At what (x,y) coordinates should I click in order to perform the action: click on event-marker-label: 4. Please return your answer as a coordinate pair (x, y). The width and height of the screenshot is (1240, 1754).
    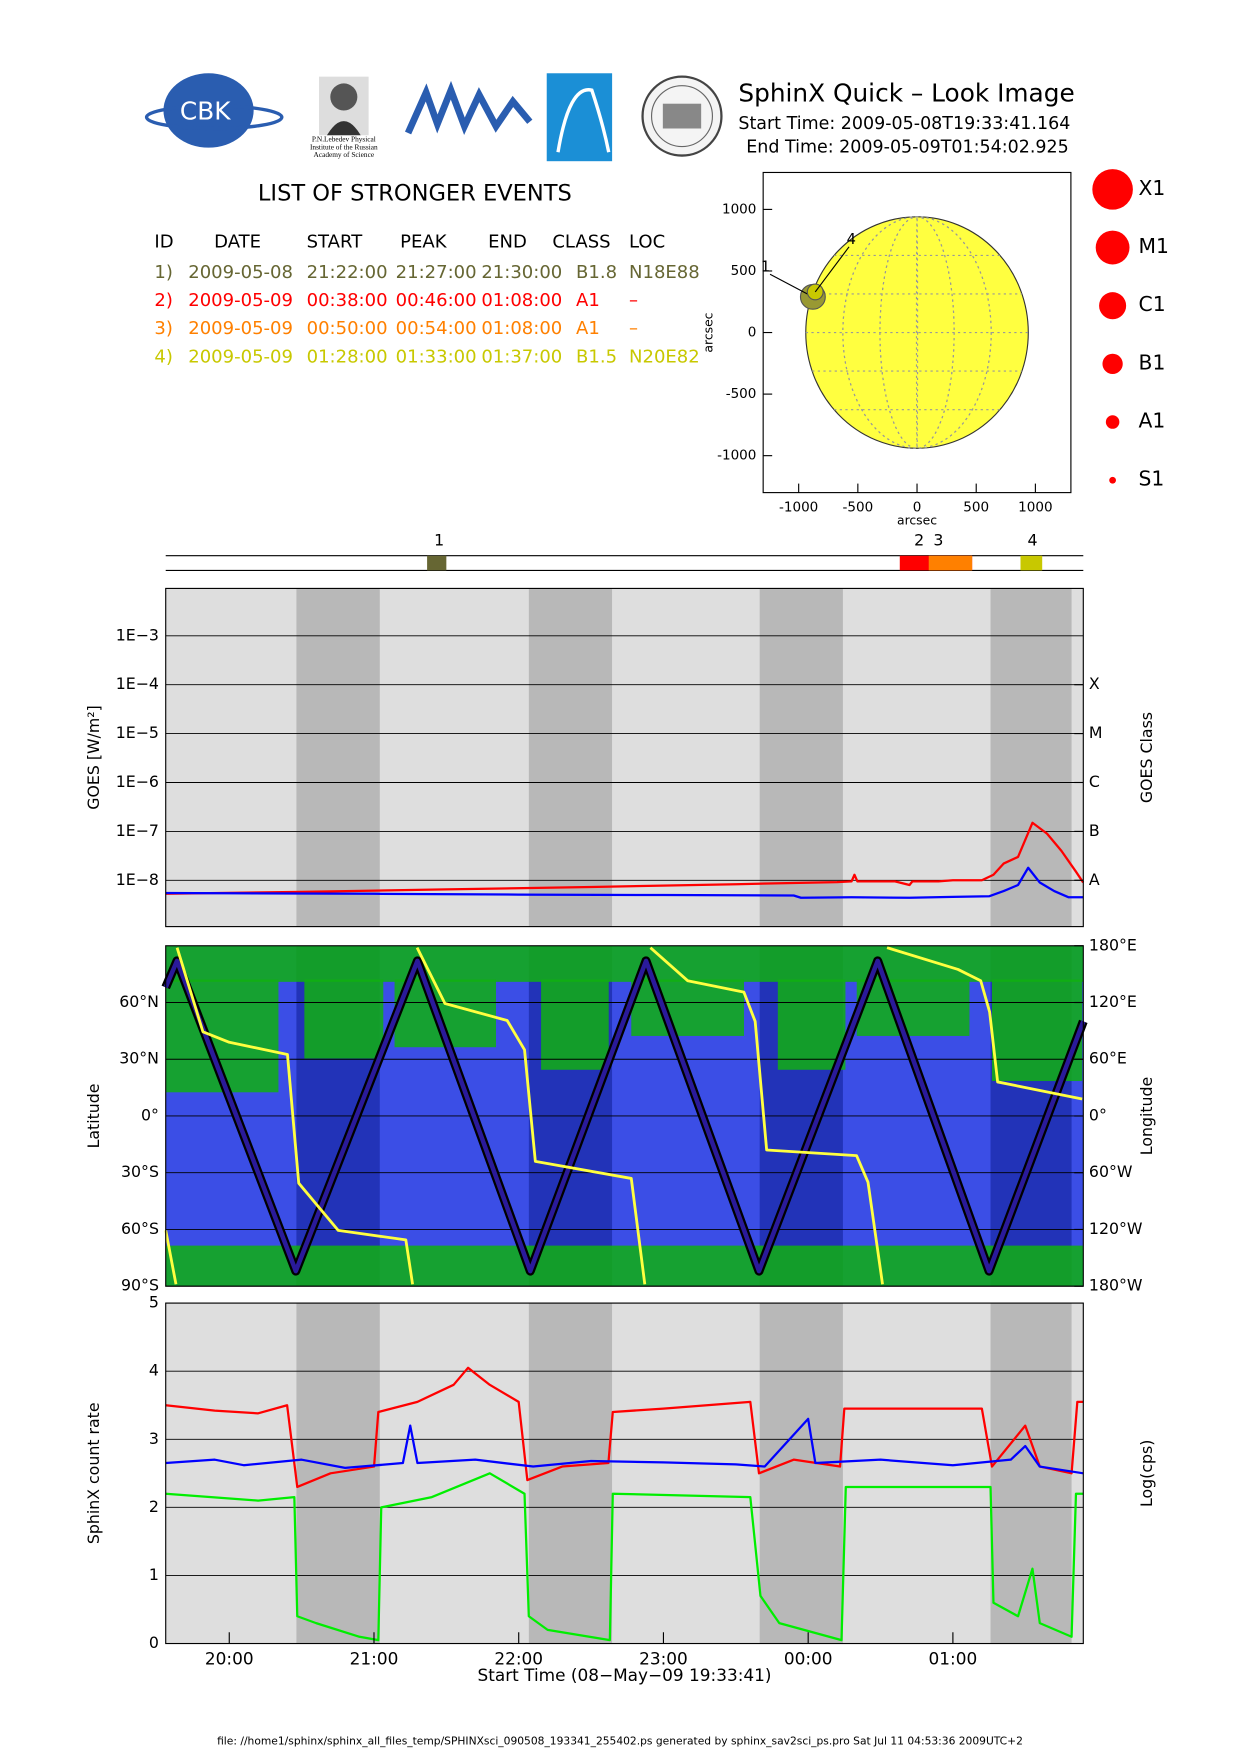
    Looking at the image, I should click on (851, 239).